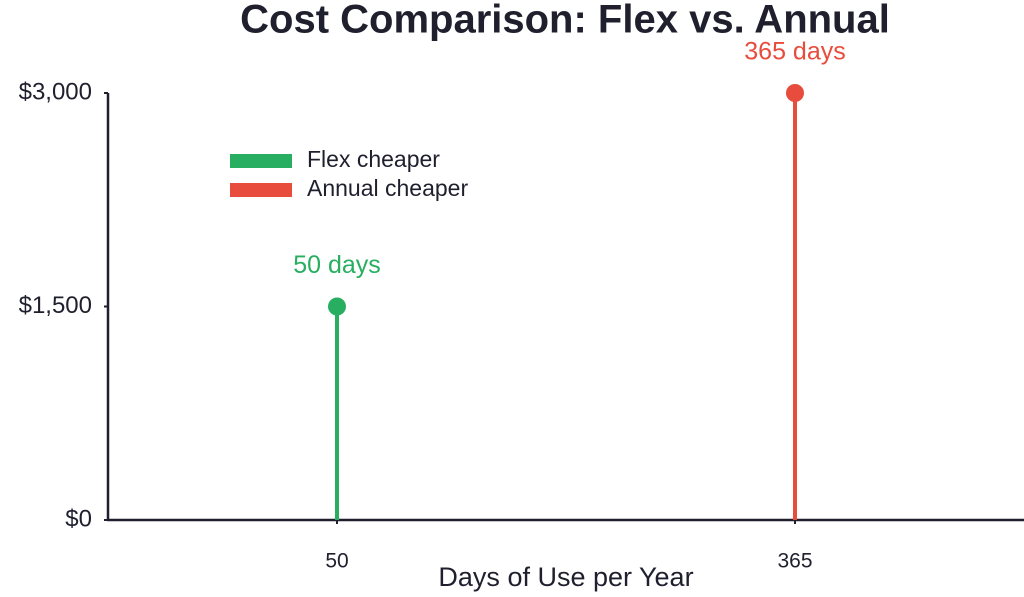 The height and width of the screenshot is (597, 1024). What do you see at coordinates (55, 91) in the screenshot?
I see `y-tick-label: $3,000` at bounding box center [55, 91].